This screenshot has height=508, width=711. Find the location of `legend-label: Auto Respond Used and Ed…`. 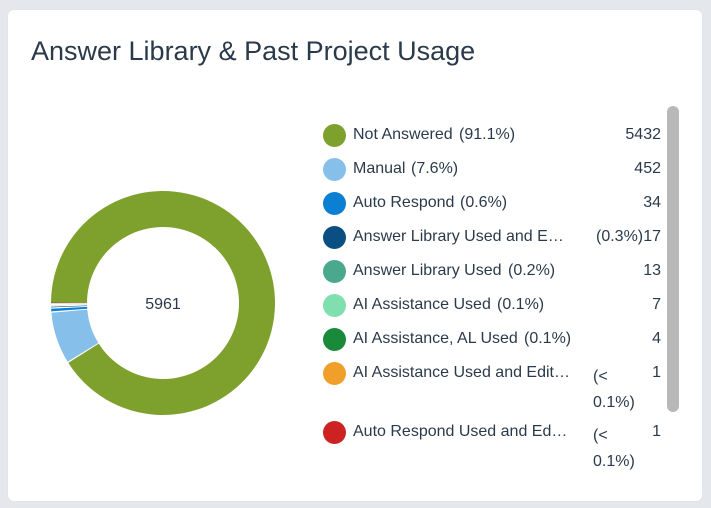

legend-label: Auto Respond Used and Ed… is located at coordinates (460, 431).